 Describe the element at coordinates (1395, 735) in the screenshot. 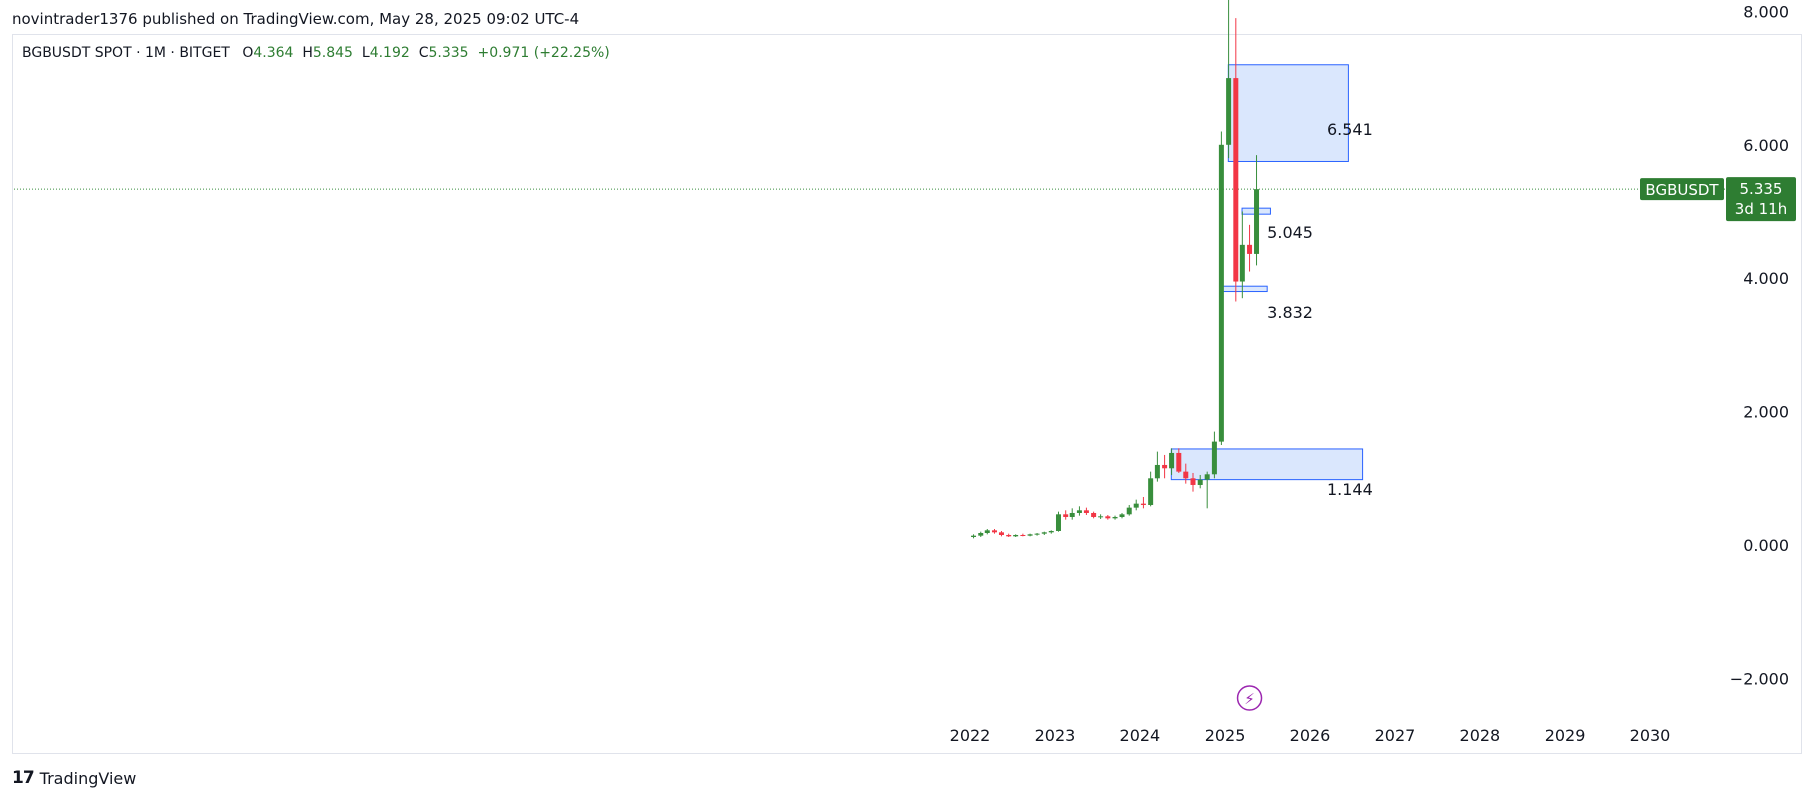

I see `x-tick-label: 2027` at that location.